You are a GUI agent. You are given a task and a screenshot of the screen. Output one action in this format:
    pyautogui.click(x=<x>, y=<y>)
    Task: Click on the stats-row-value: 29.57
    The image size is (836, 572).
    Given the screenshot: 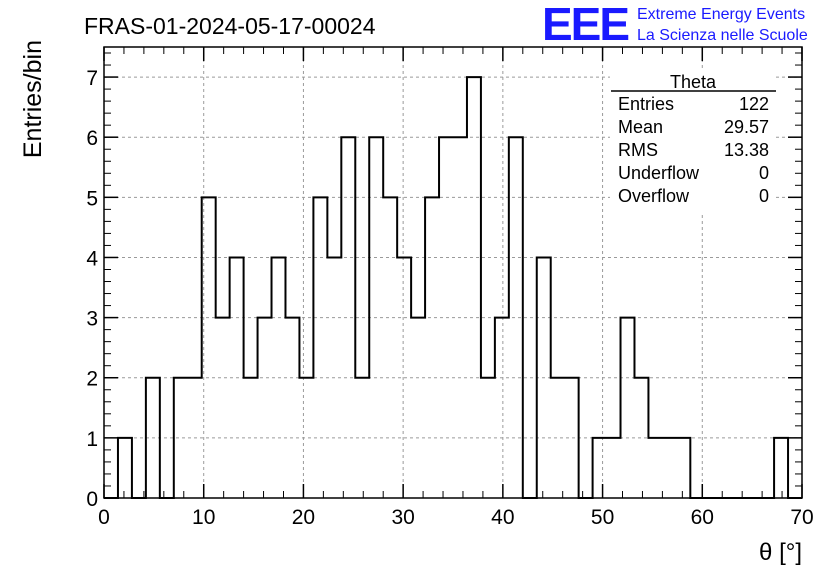 What is the action you would take?
    pyautogui.click(x=746, y=127)
    